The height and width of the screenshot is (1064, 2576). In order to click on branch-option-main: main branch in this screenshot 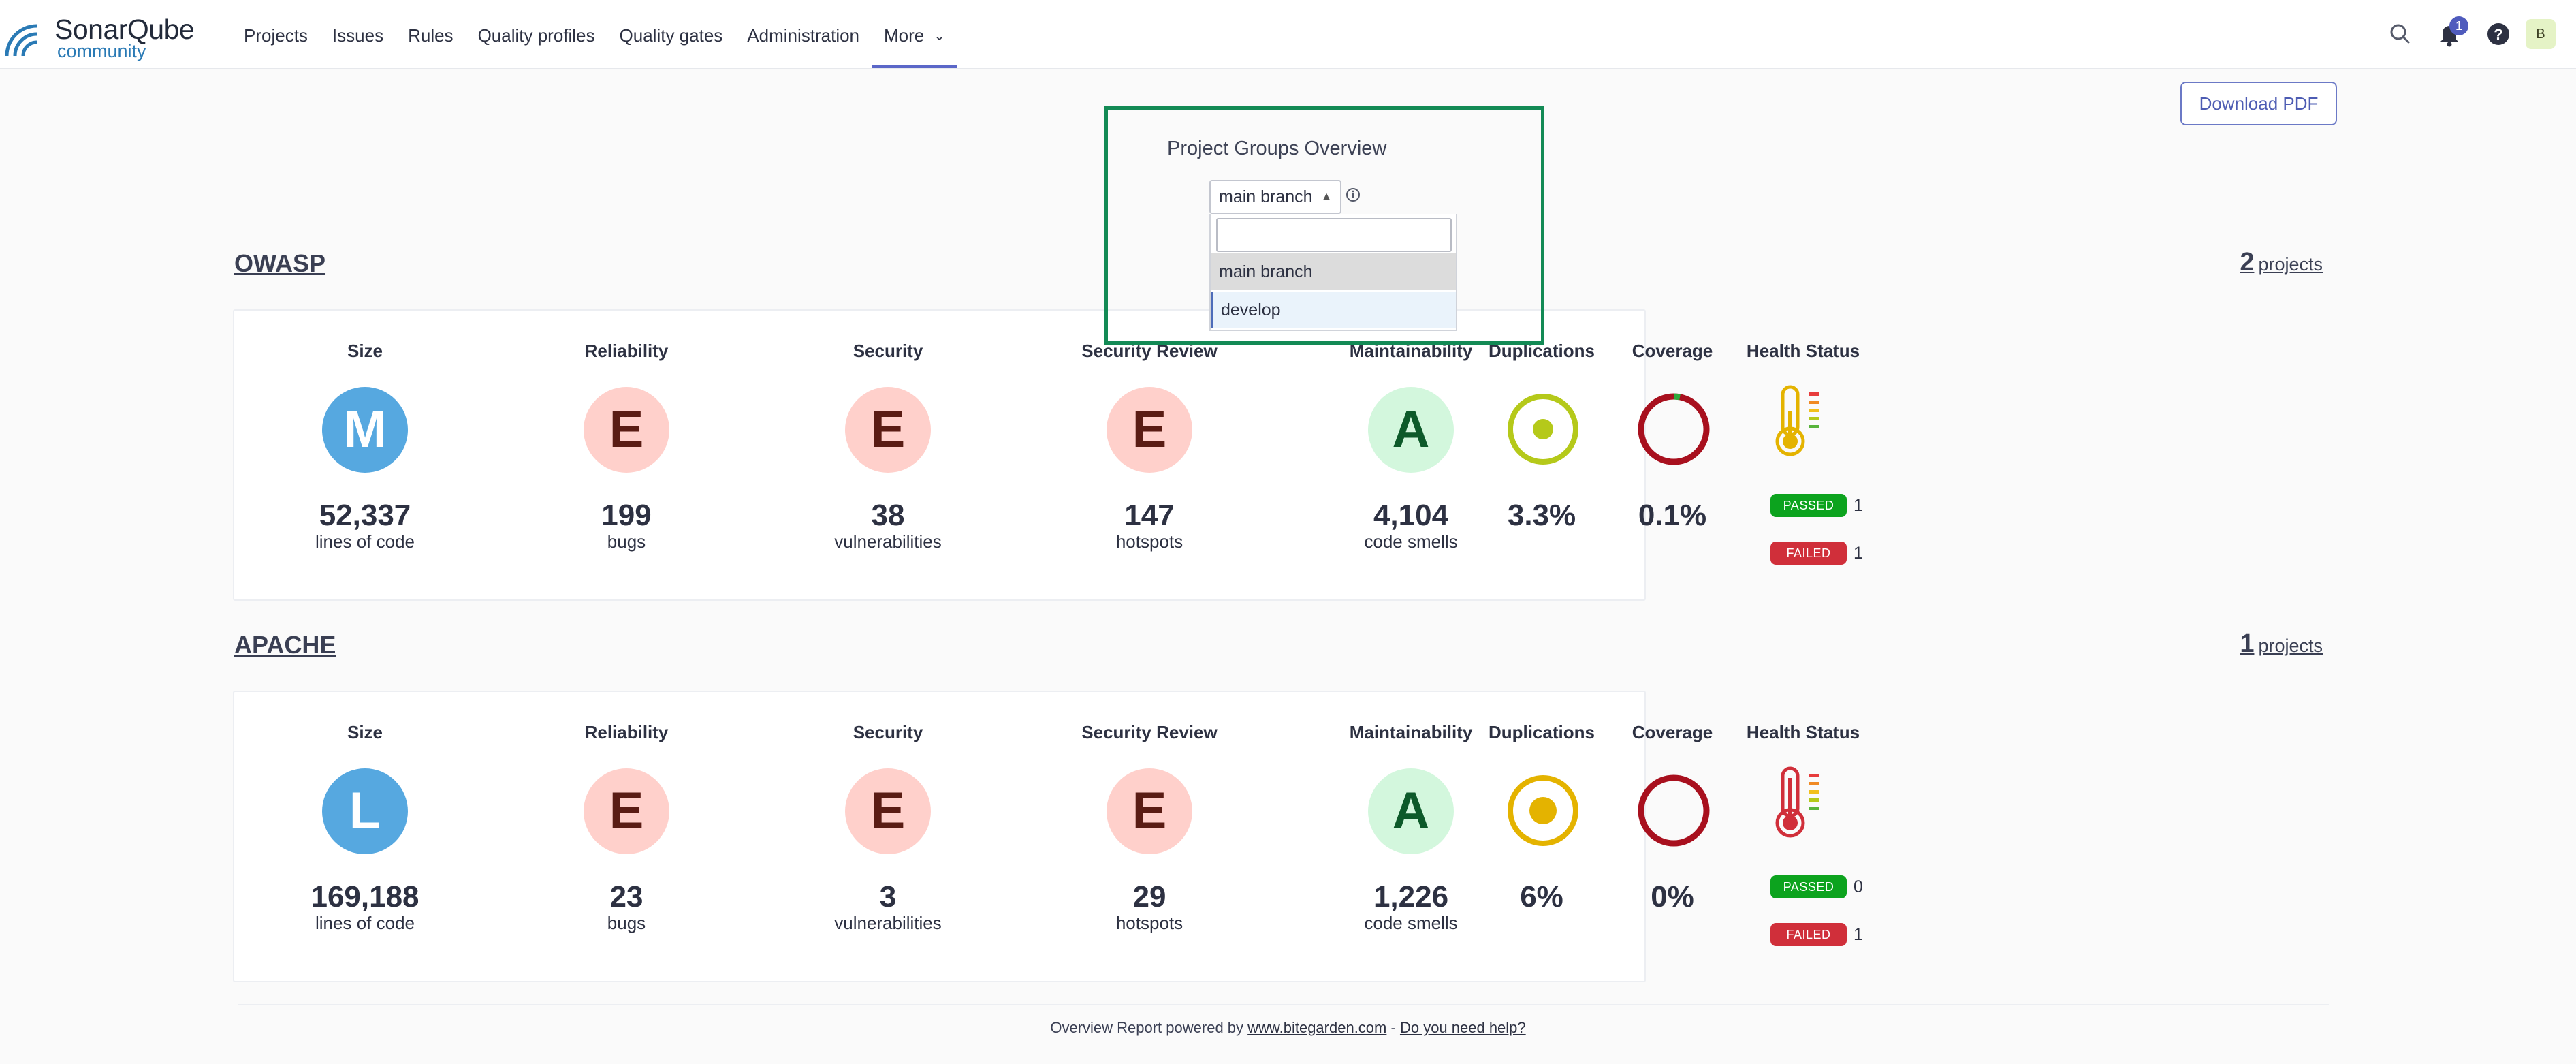, I will do `click(1333, 271)`.